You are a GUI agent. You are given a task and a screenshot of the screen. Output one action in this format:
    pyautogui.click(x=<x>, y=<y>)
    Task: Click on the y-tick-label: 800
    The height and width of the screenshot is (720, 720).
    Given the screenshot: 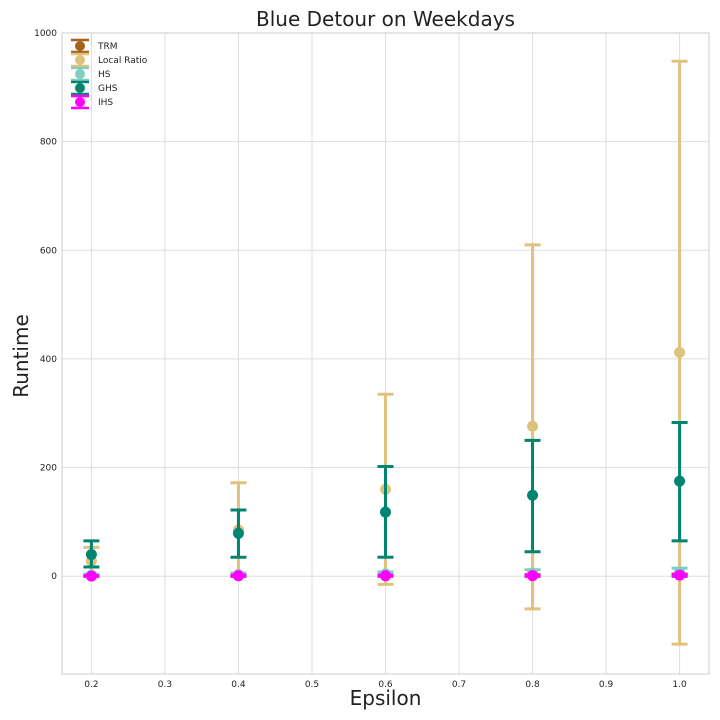 What is the action you would take?
    pyautogui.click(x=48, y=143)
    